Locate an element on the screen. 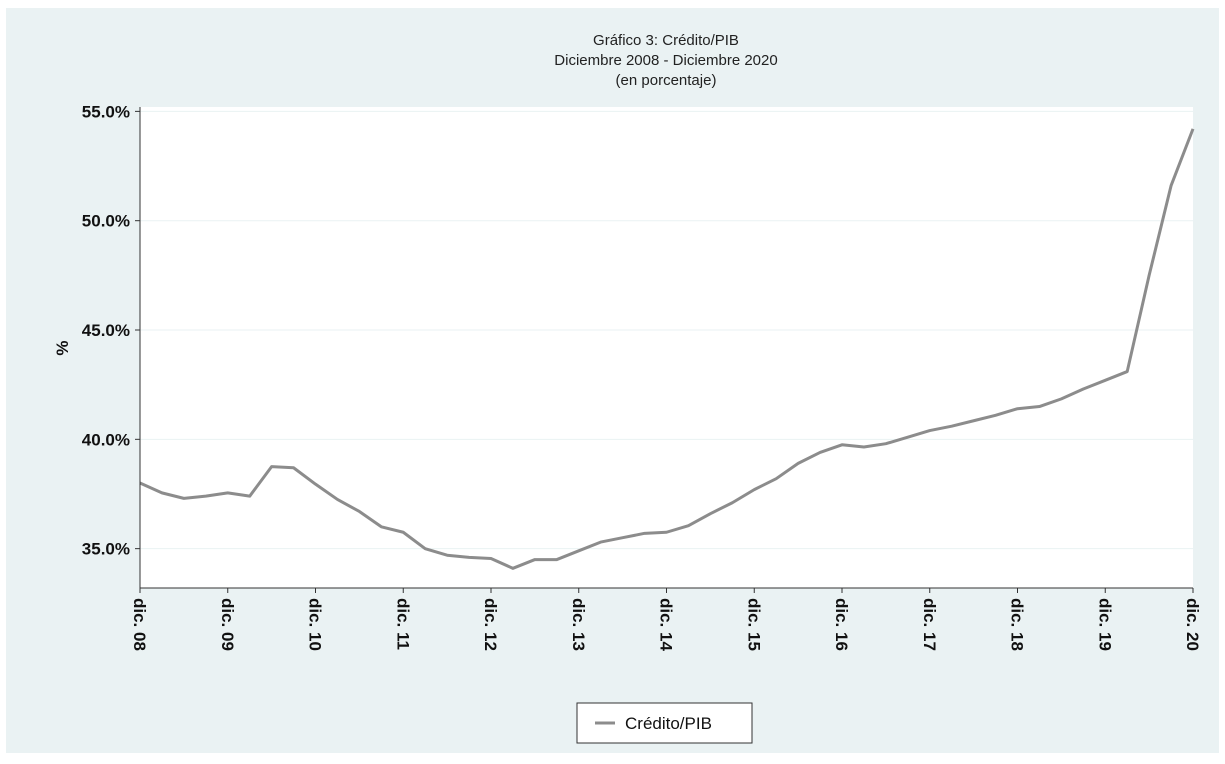  x-tick-label: dic. 13 is located at coordinates (578, 624).